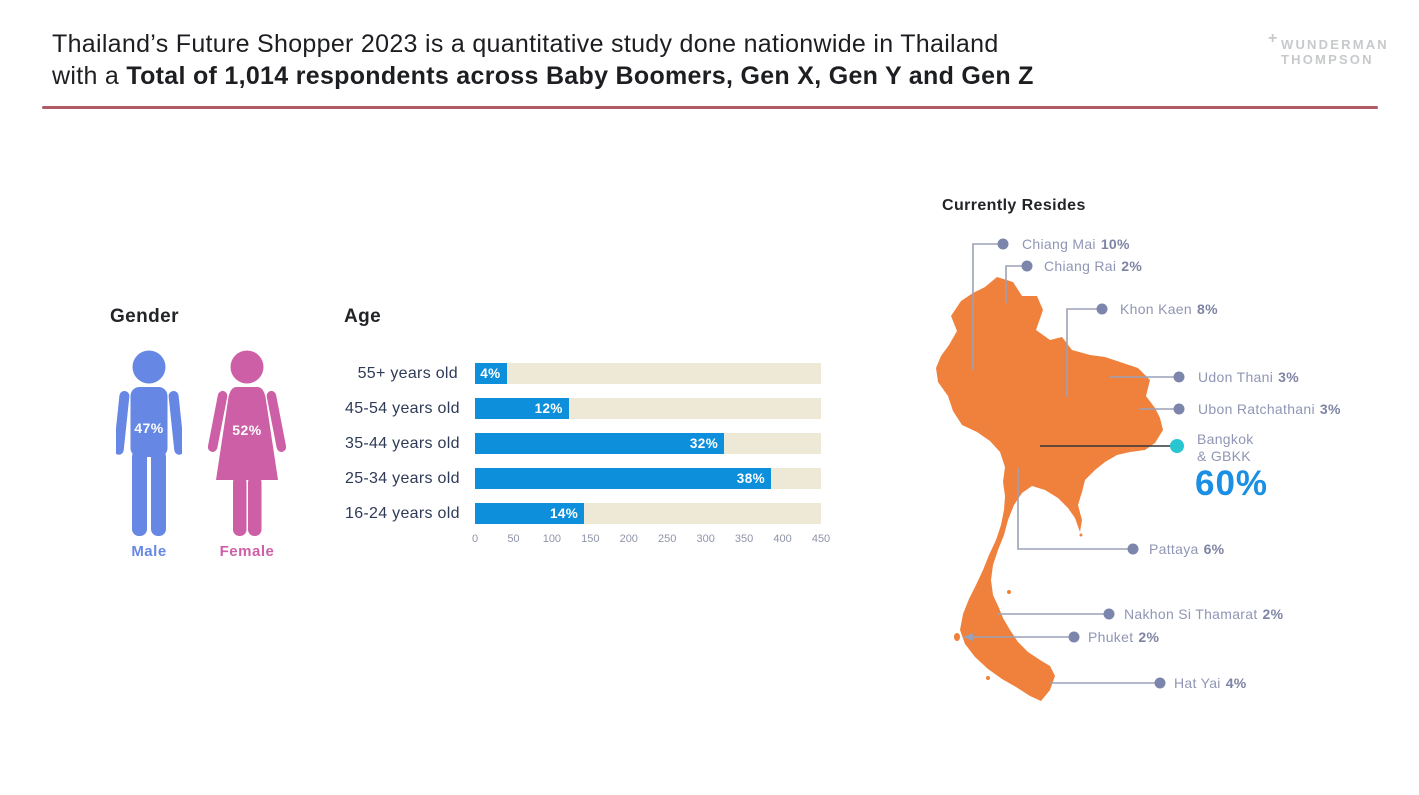 The height and width of the screenshot is (795, 1419). What do you see at coordinates (530, 513) in the screenshot?
I see `bar-fill: 14%` at bounding box center [530, 513].